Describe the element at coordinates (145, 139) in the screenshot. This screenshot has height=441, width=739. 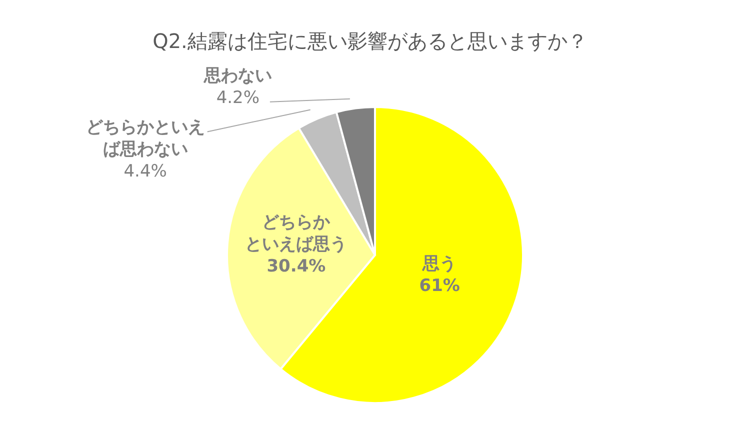
I see `slice-label: どちらかといえば思わない` at that location.